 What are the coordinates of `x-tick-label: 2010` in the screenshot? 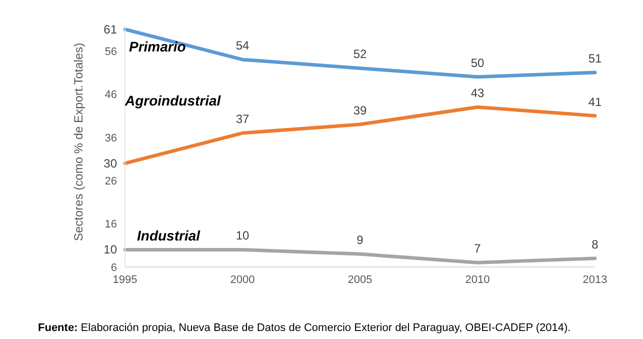 It's located at (477, 280).